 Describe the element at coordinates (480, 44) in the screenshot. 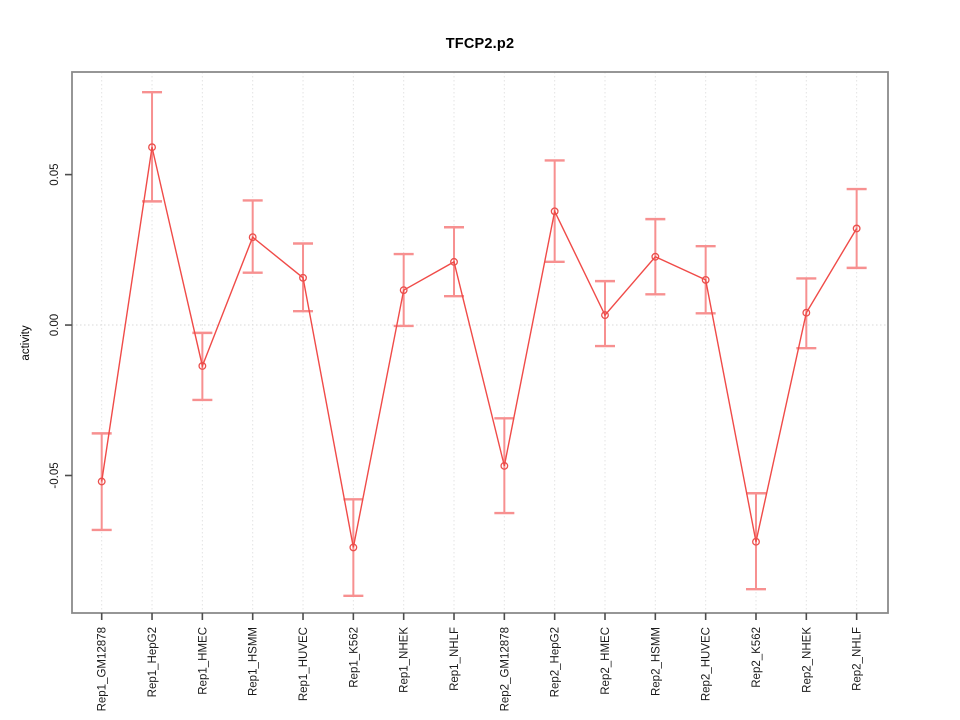

I see `chart-title: TFCP2.p2` at that location.